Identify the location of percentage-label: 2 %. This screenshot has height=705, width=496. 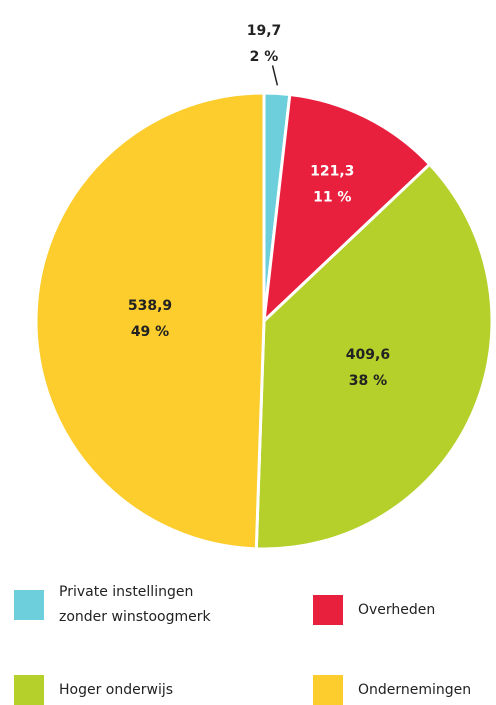
(264, 57).